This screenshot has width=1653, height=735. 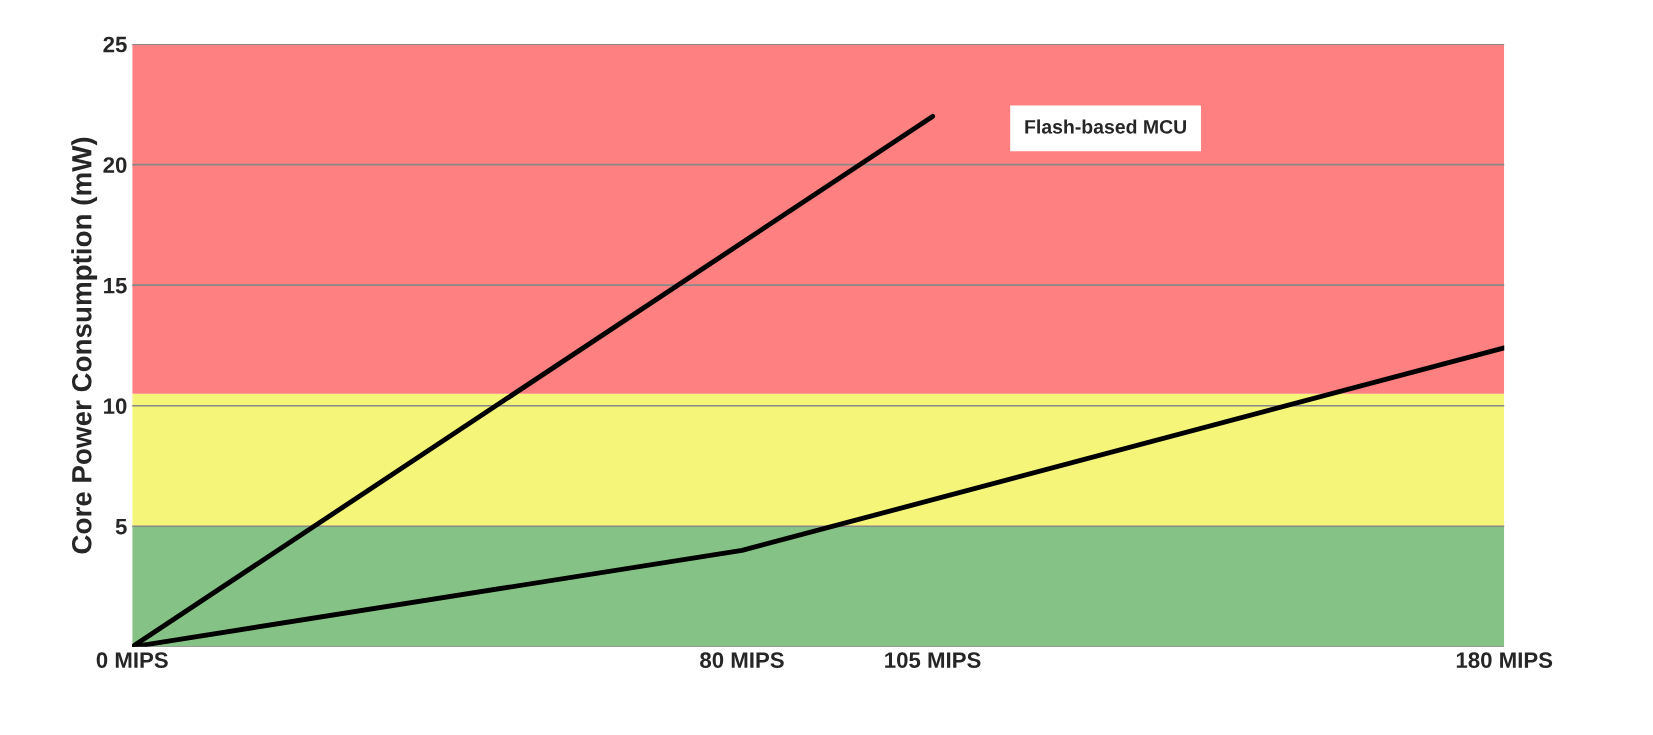 I want to click on y-tick-label: 25, so click(x=115, y=44).